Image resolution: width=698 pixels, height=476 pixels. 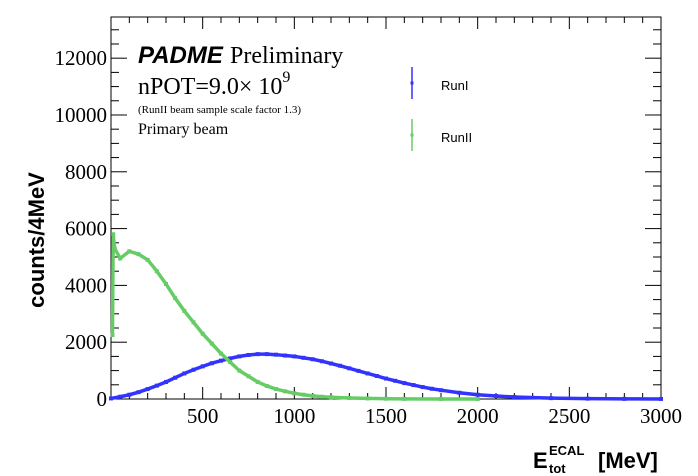 I want to click on x-axis-title: E ECAL tot [MeV], so click(x=595, y=459).